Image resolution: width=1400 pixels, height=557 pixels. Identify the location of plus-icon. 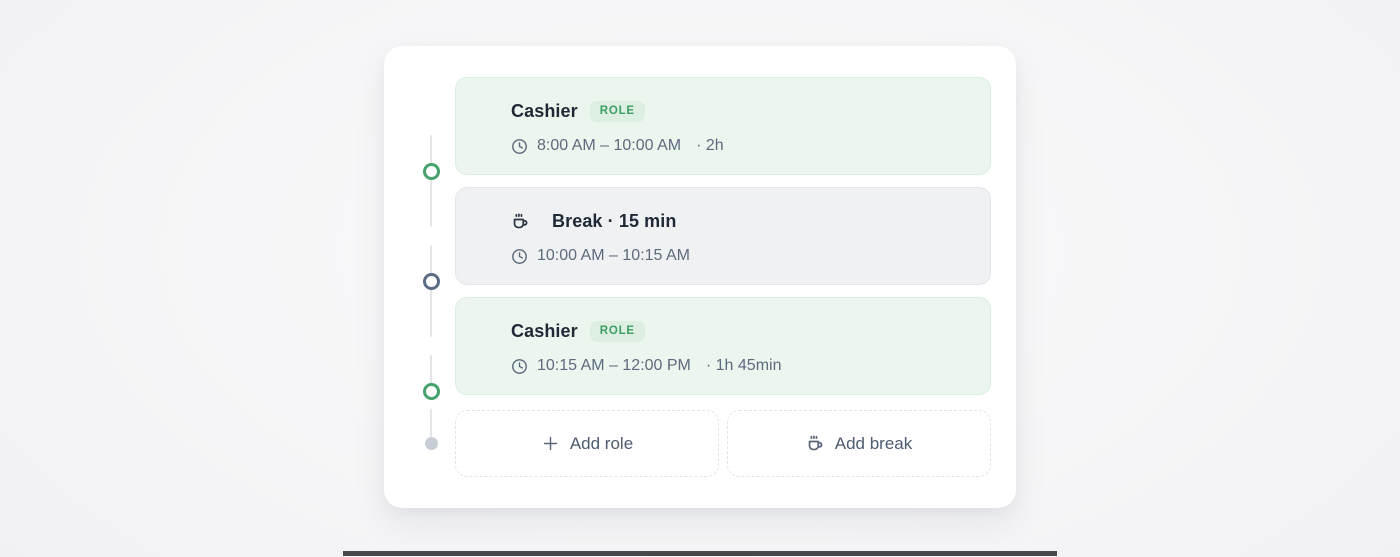
(550, 443).